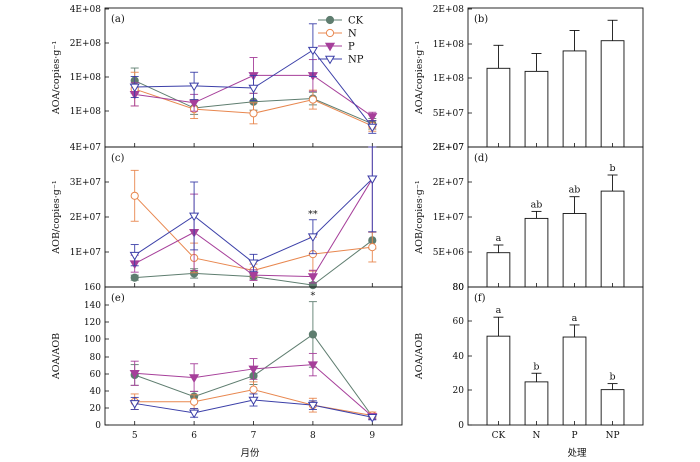 The width and height of the screenshot is (700, 462). Describe the element at coordinates (86, 183) in the screenshot. I see `y-tick-label: 3E+07` at that location.